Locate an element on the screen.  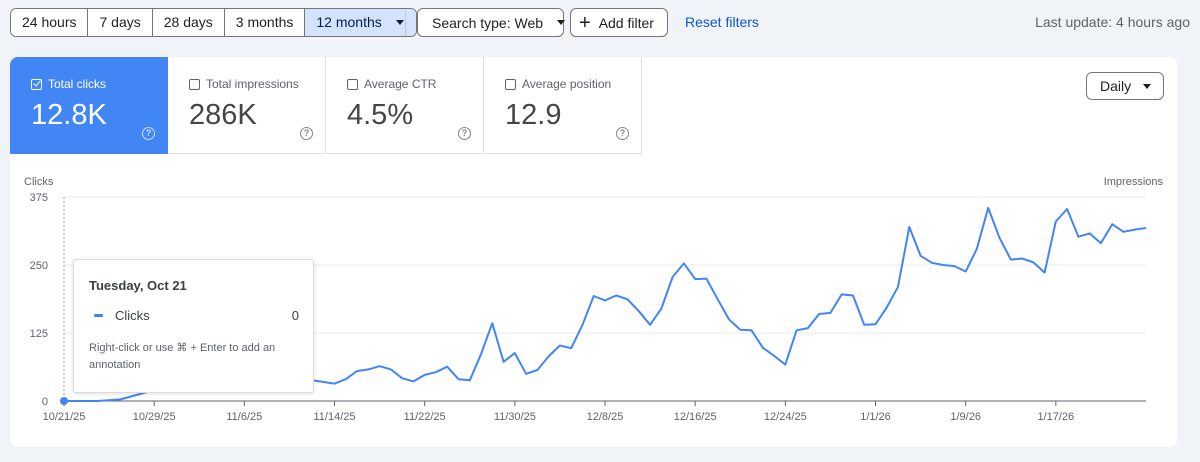
range-3-months-button: 3 months is located at coordinates (265, 22).